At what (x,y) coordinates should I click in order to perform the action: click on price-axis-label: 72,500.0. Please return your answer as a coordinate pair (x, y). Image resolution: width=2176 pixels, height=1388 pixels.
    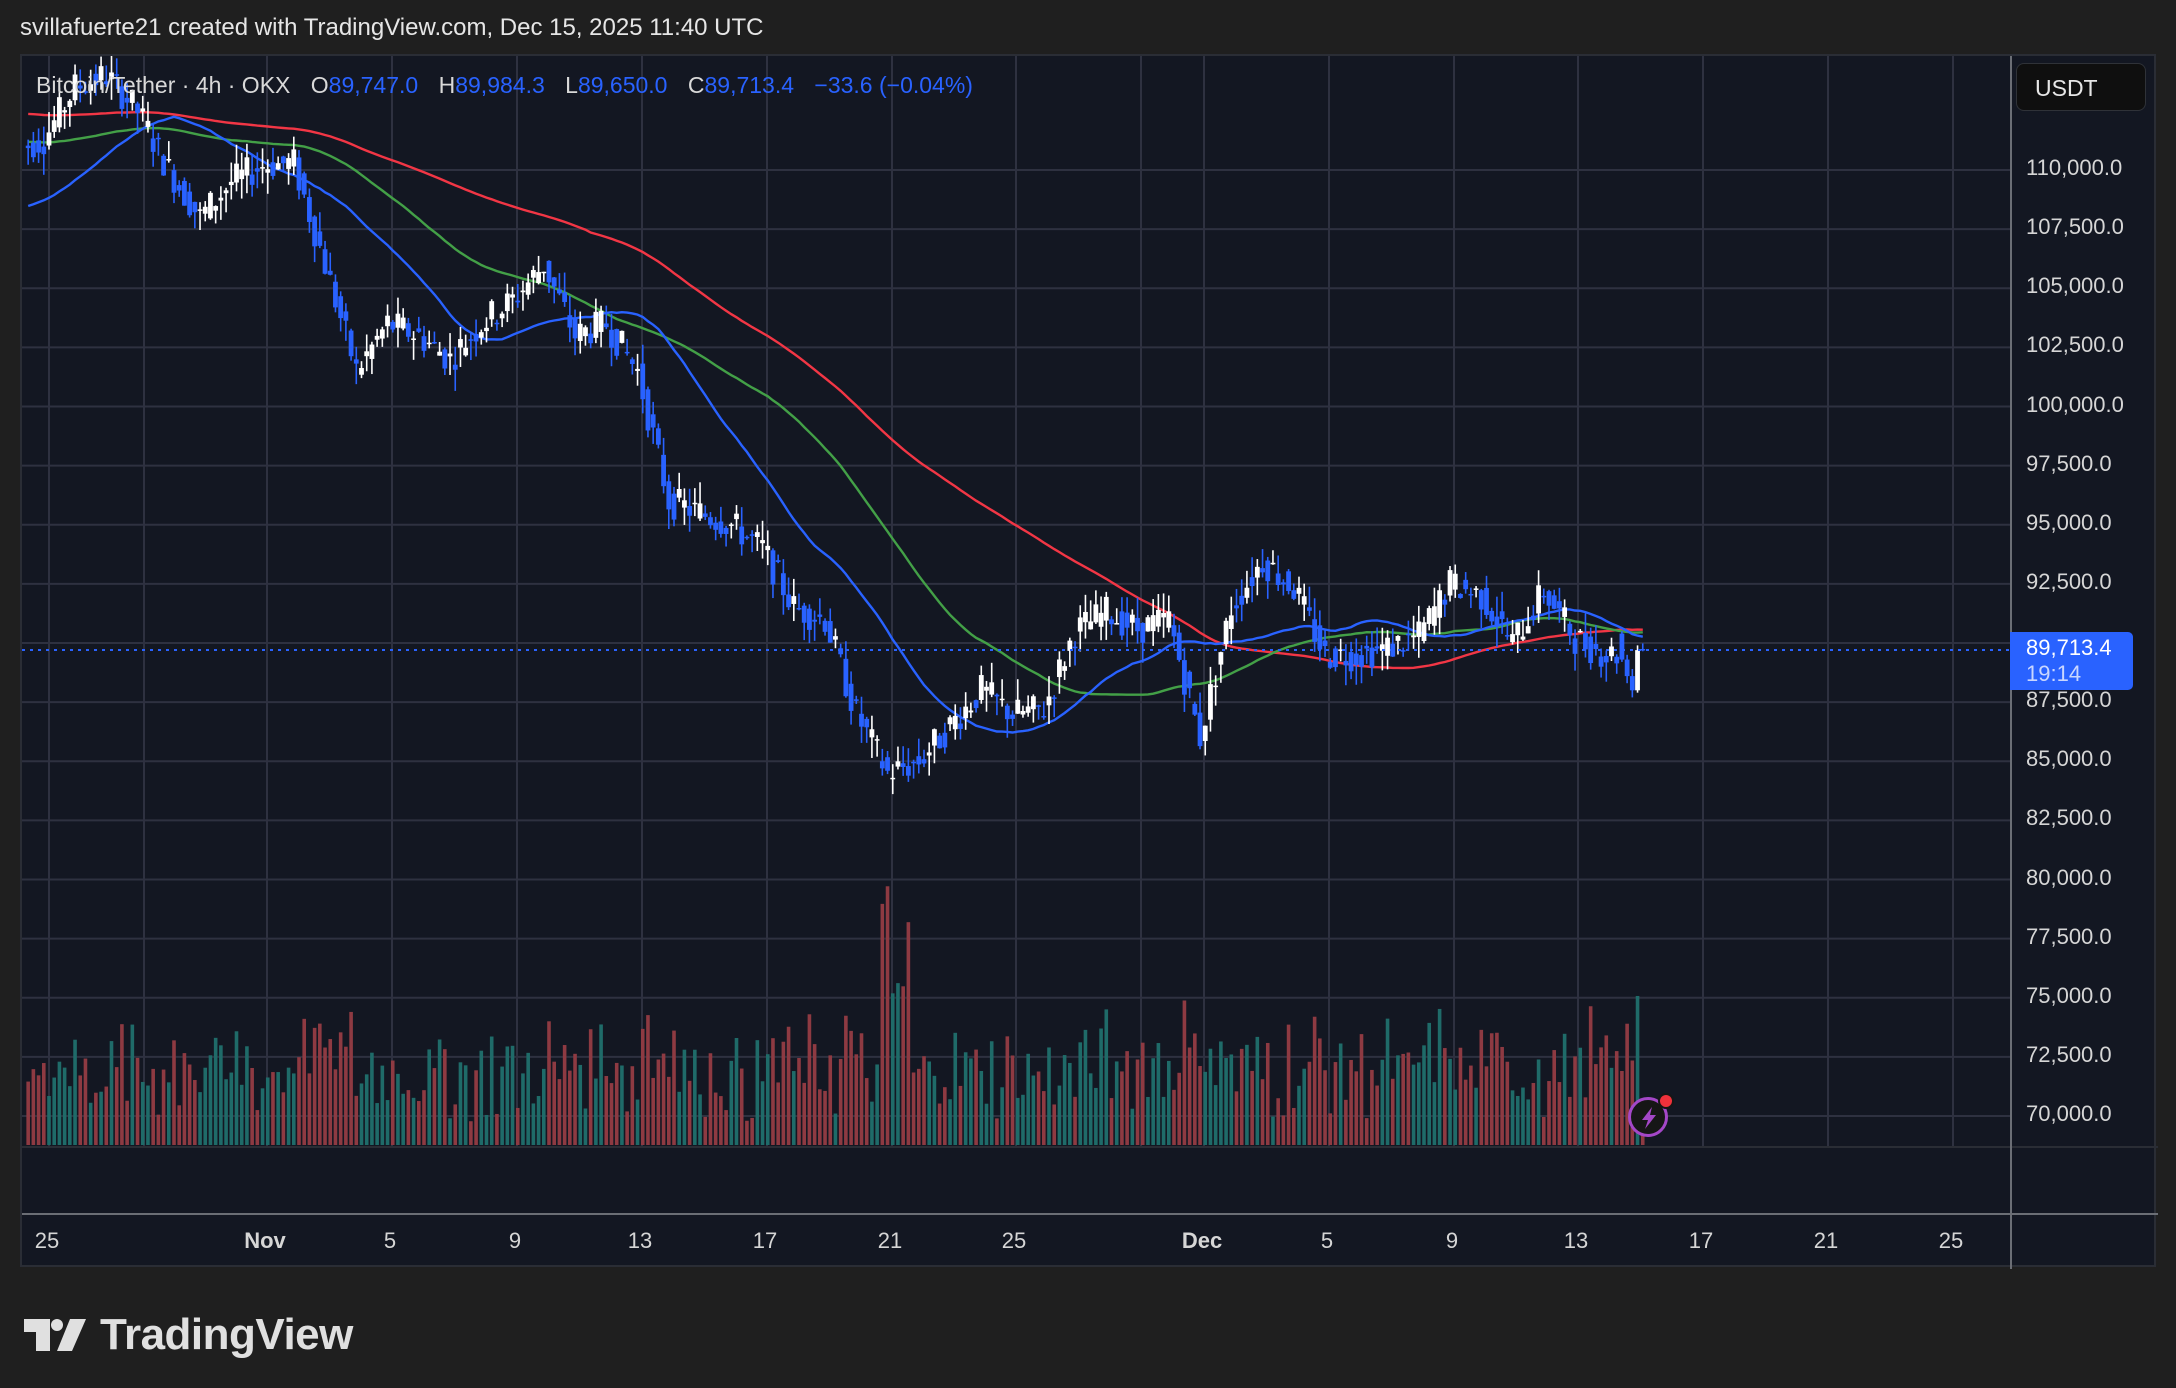
    Looking at the image, I should click on (2069, 1054).